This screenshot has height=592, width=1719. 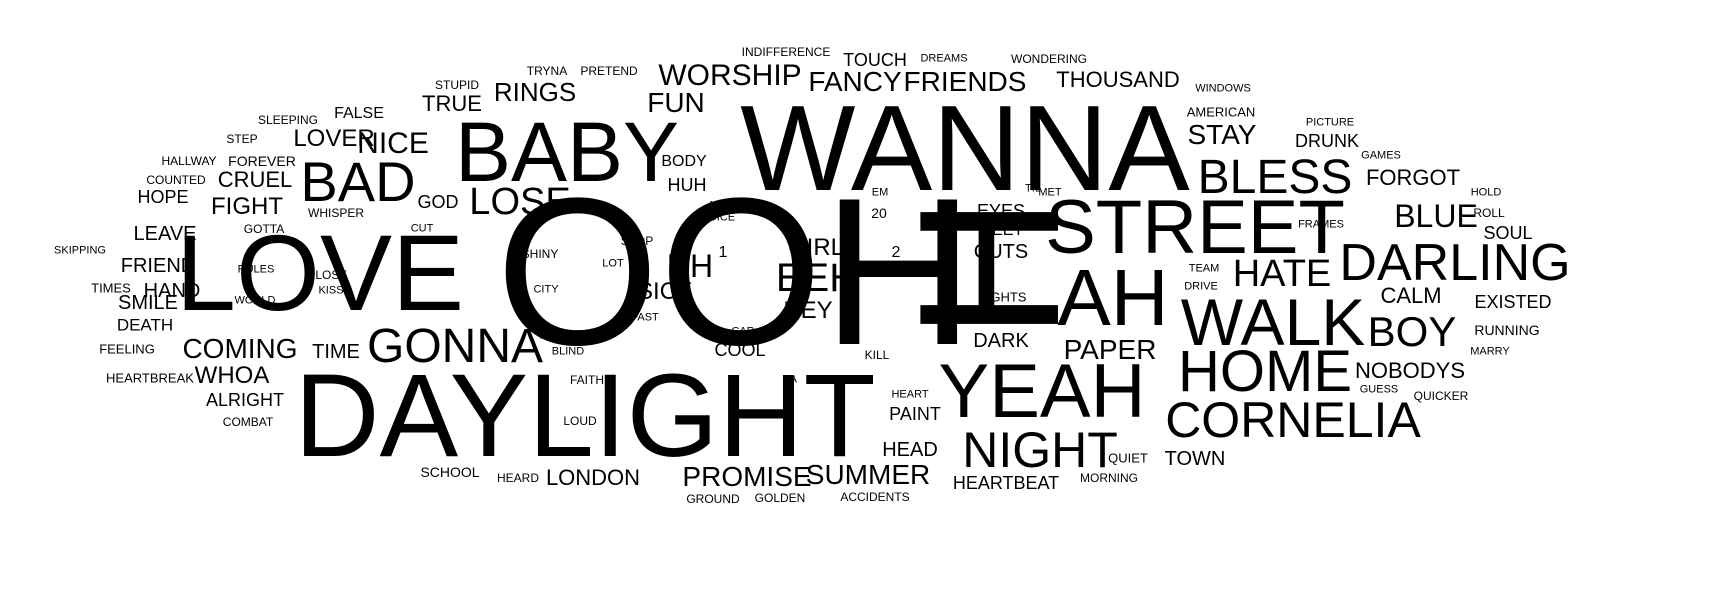 I want to click on word-death: DEATH, so click(x=145, y=325).